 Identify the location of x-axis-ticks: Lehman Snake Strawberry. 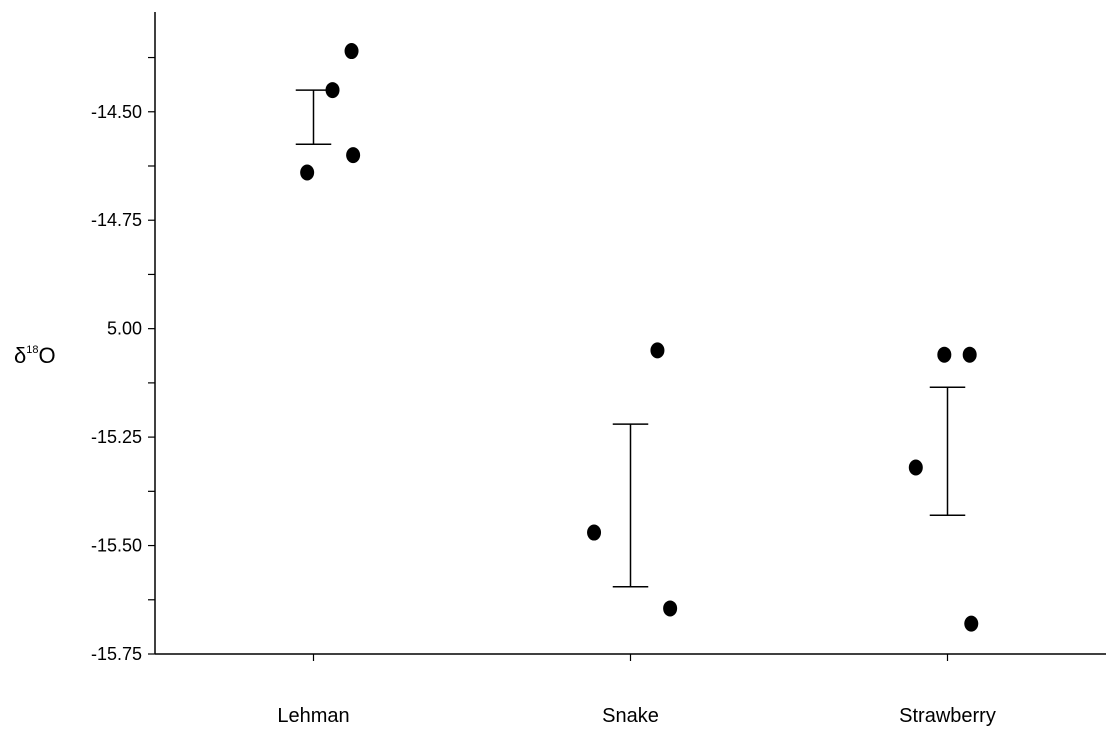
(636, 690).